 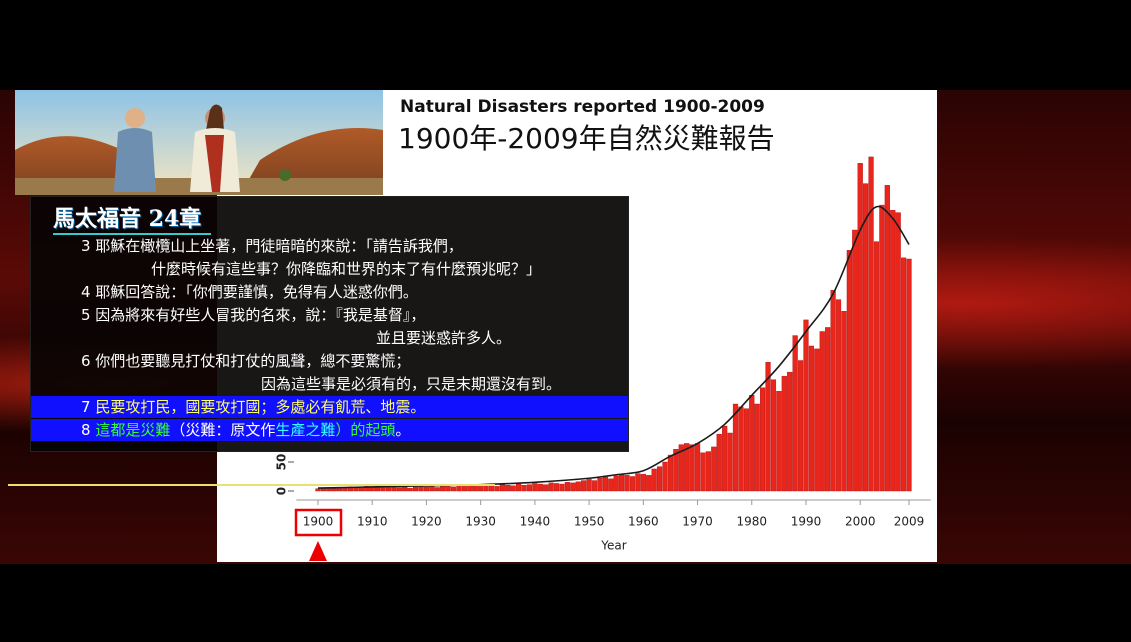 I want to click on x-tick-label: 1910, so click(x=372, y=522).